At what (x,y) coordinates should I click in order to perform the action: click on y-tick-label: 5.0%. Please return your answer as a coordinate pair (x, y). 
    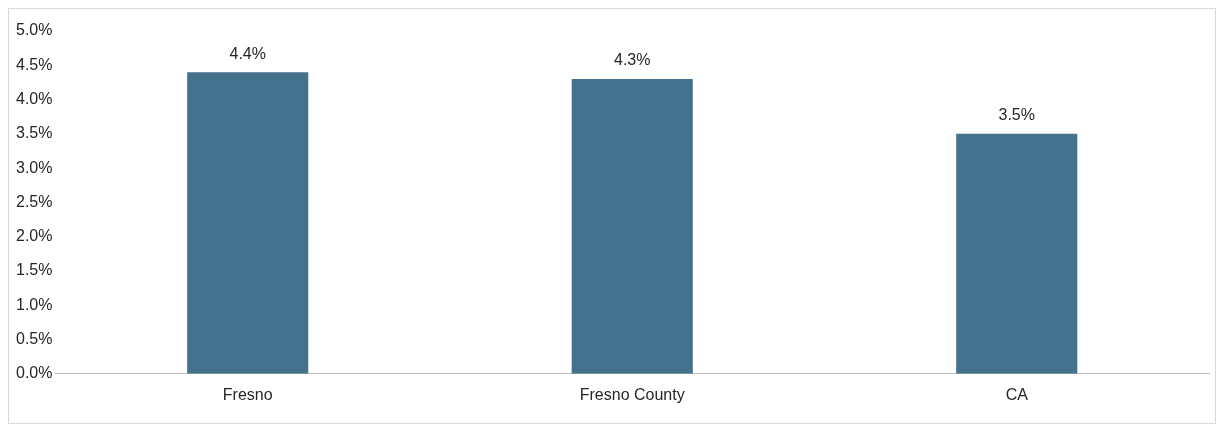
    Looking at the image, I should click on (34, 30).